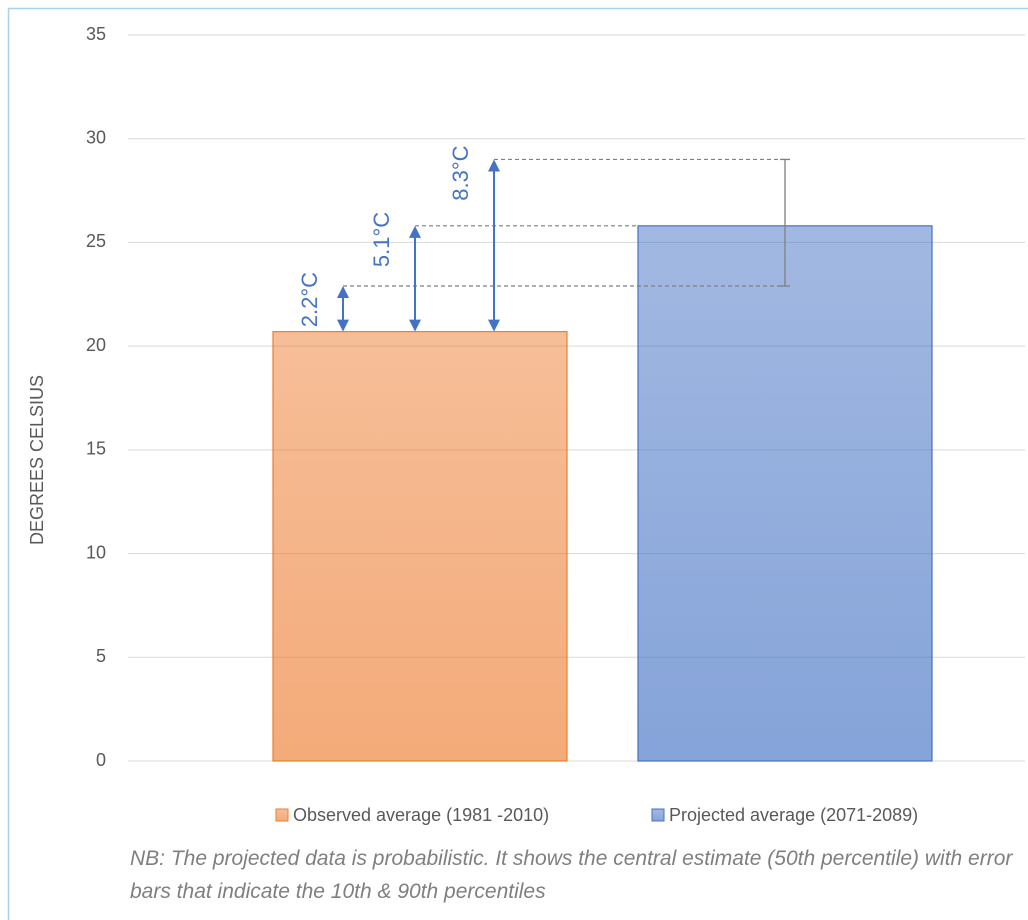 The image size is (1028, 920). What do you see at coordinates (96, 449) in the screenshot?
I see `y-tick-label: 15` at bounding box center [96, 449].